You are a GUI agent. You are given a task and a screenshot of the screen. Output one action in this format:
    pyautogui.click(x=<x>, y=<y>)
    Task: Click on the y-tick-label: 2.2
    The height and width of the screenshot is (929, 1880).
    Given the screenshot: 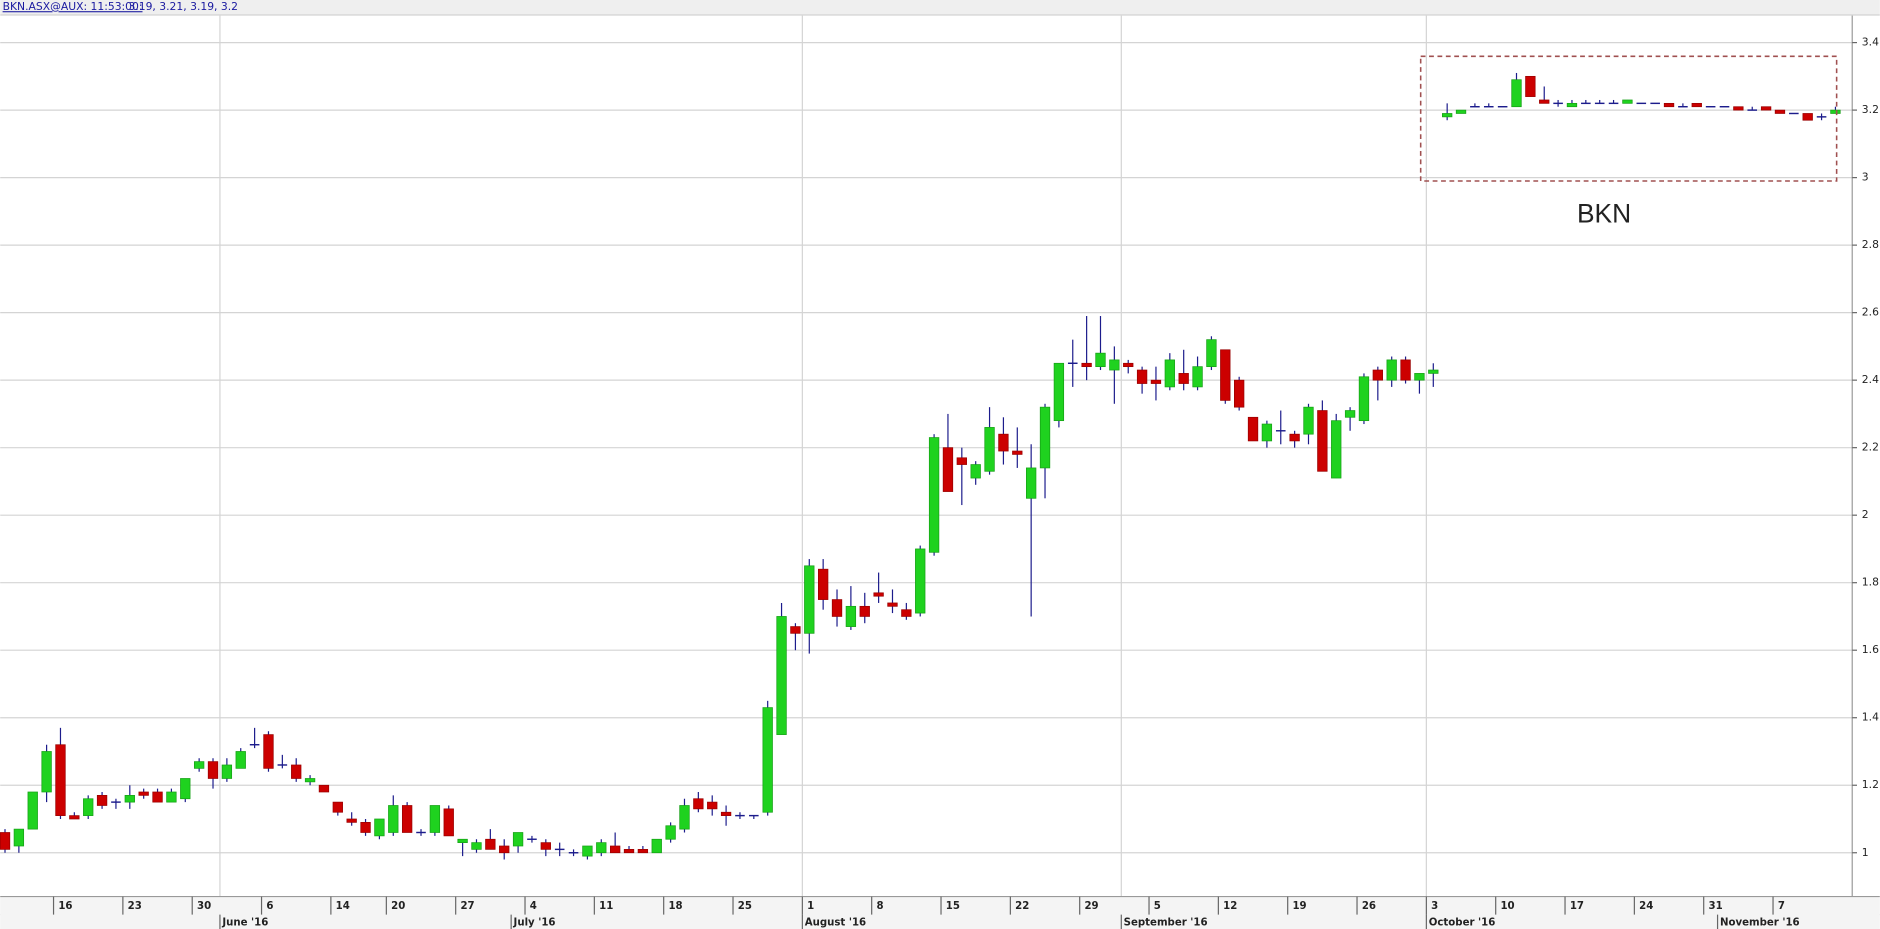 What is the action you would take?
    pyautogui.click(x=1870, y=447)
    